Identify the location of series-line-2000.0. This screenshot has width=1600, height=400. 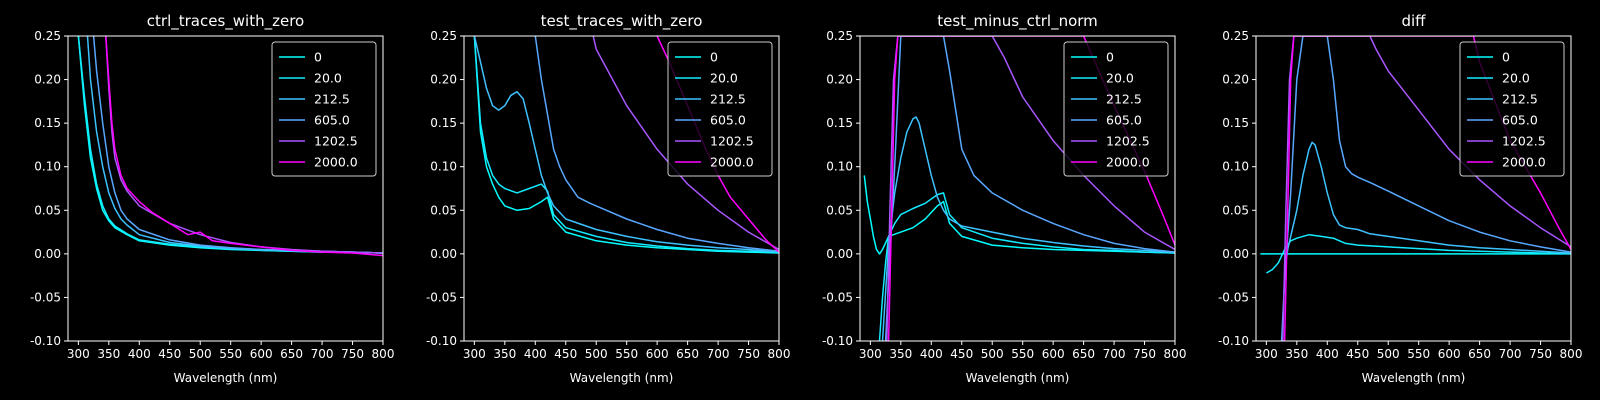
(1031, 188).